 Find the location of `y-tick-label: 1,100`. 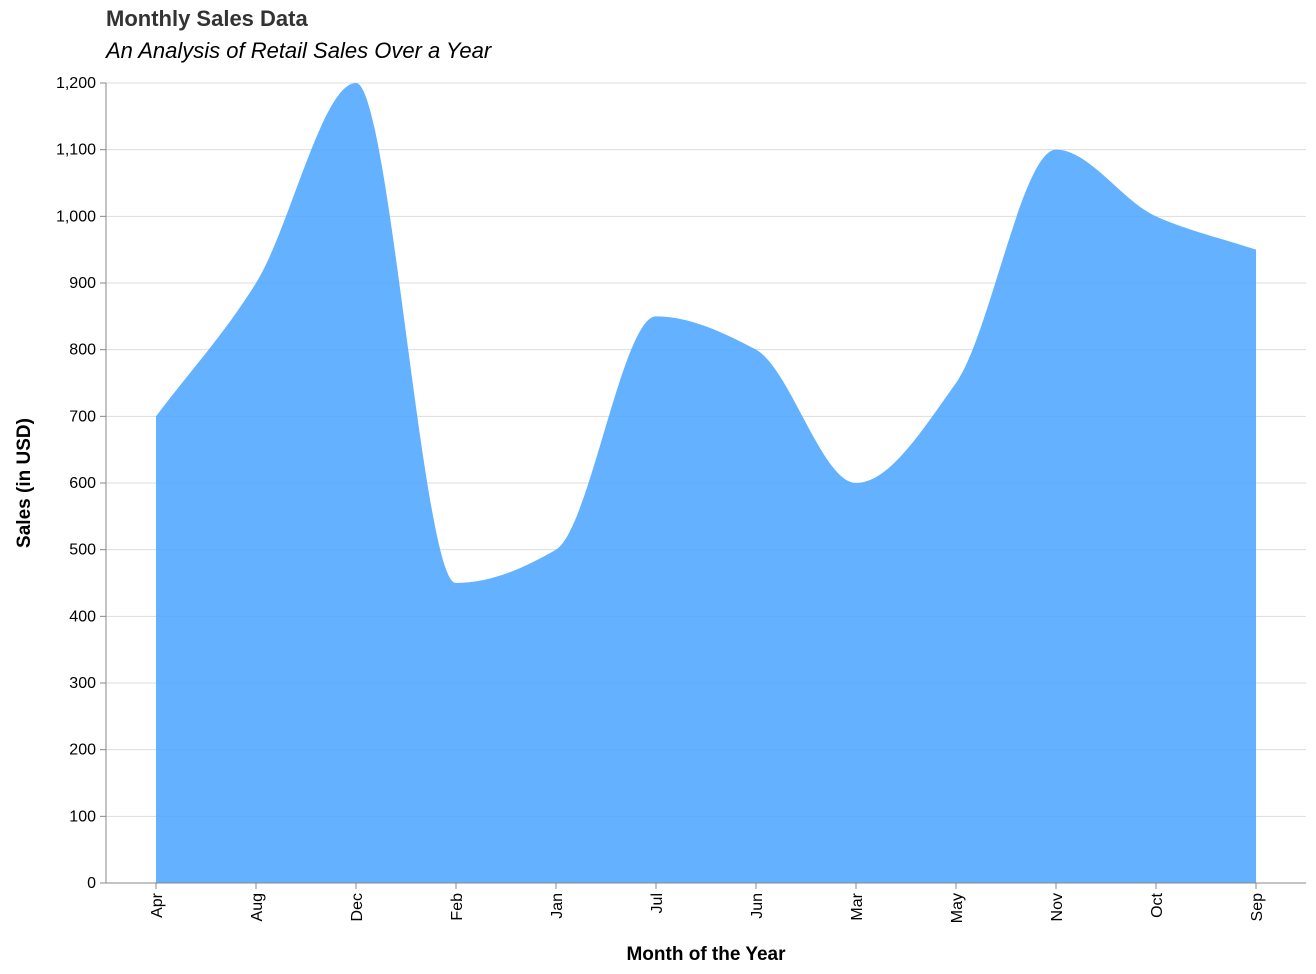

y-tick-label: 1,100 is located at coordinates (76, 150).